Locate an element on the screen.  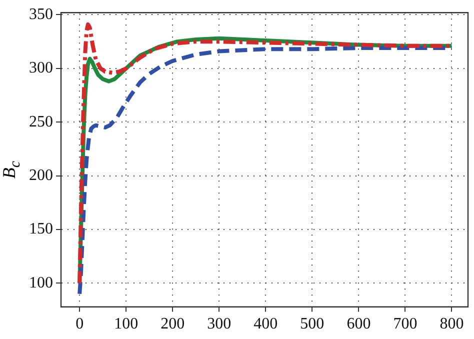
x-tick-label: 500 is located at coordinates (312, 324).